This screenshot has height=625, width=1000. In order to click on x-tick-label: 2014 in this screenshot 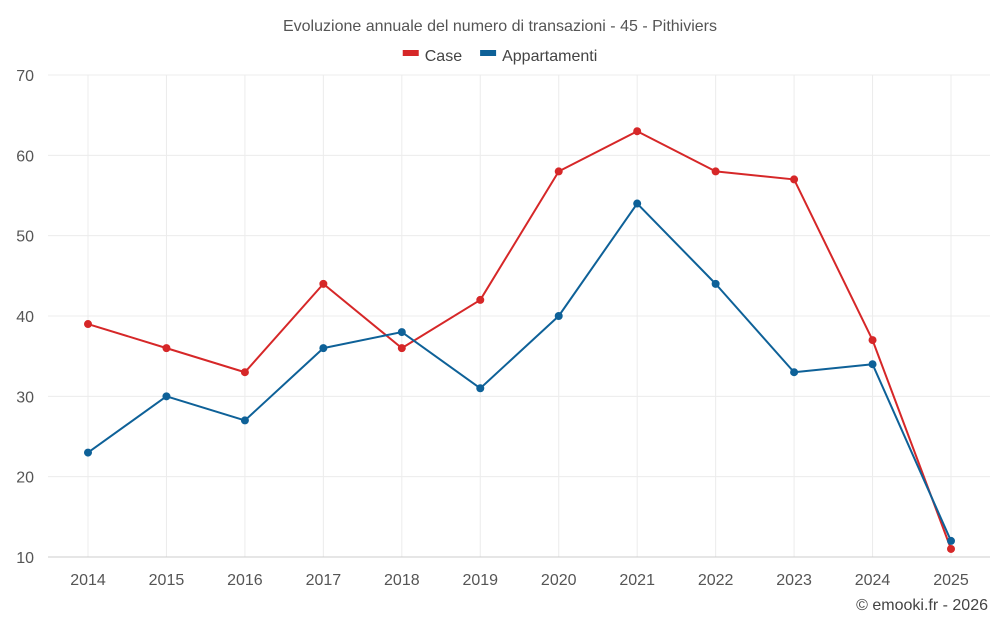, I will do `click(88, 580)`.